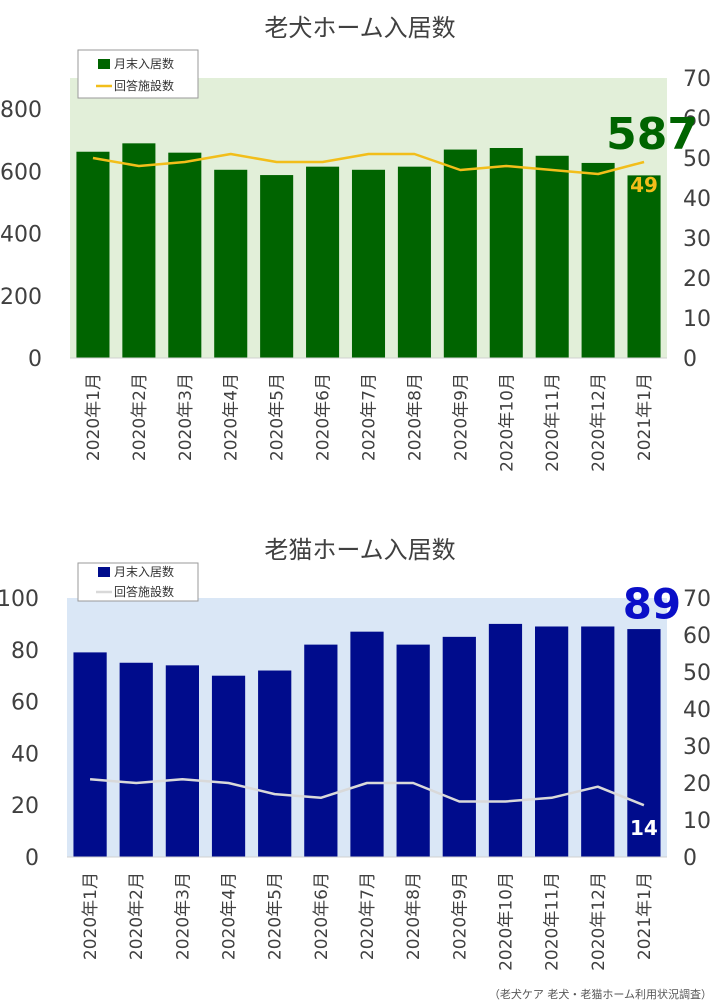  What do you see at coordinates (359, 28) in the screenshot?
I see `dog-chart-title: 老犬ホーム入居数` at bounding box center [359, 28].